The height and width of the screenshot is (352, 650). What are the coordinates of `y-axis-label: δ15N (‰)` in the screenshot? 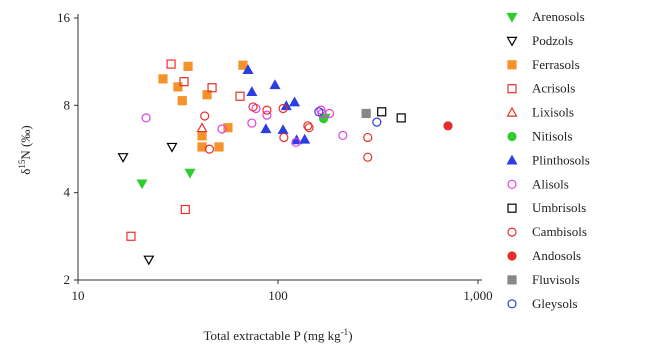 It's located at (25, 149).